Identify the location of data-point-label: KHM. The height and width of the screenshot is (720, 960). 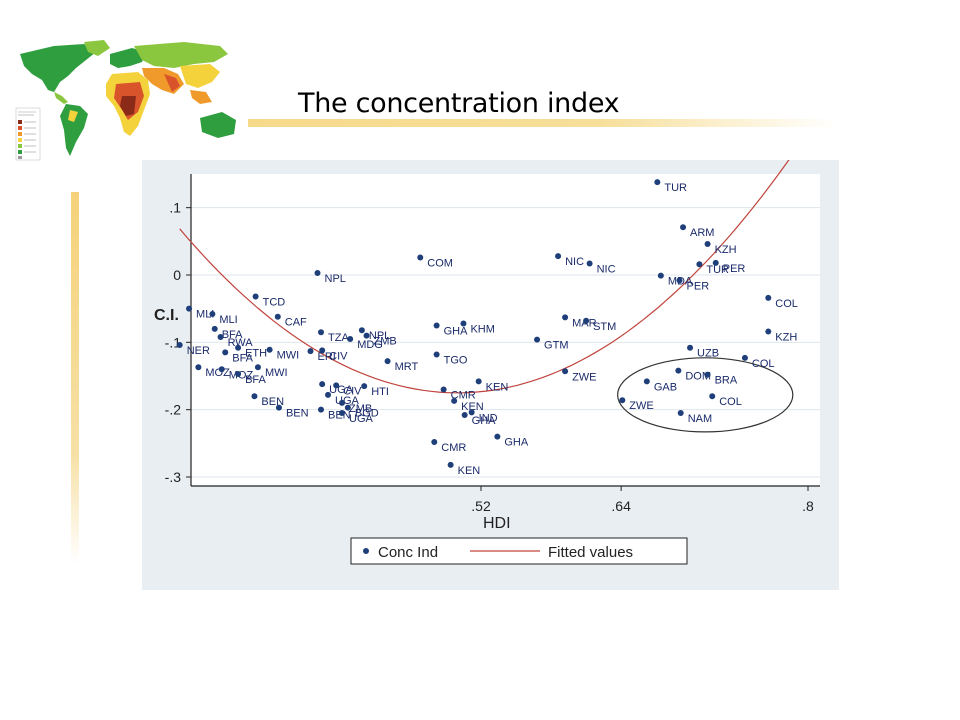
(482, 329).